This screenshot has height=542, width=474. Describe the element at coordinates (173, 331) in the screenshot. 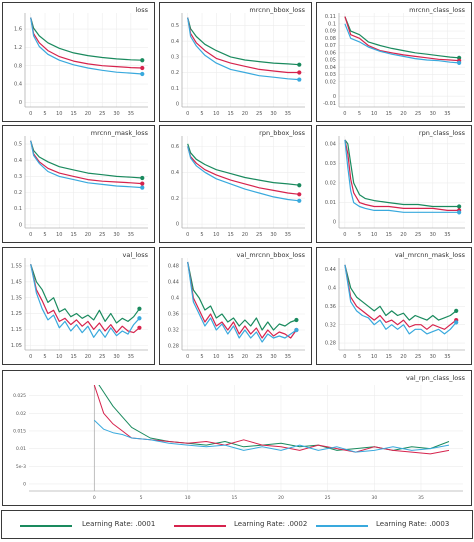

I see `y-tick-label: 0.32` at that location.